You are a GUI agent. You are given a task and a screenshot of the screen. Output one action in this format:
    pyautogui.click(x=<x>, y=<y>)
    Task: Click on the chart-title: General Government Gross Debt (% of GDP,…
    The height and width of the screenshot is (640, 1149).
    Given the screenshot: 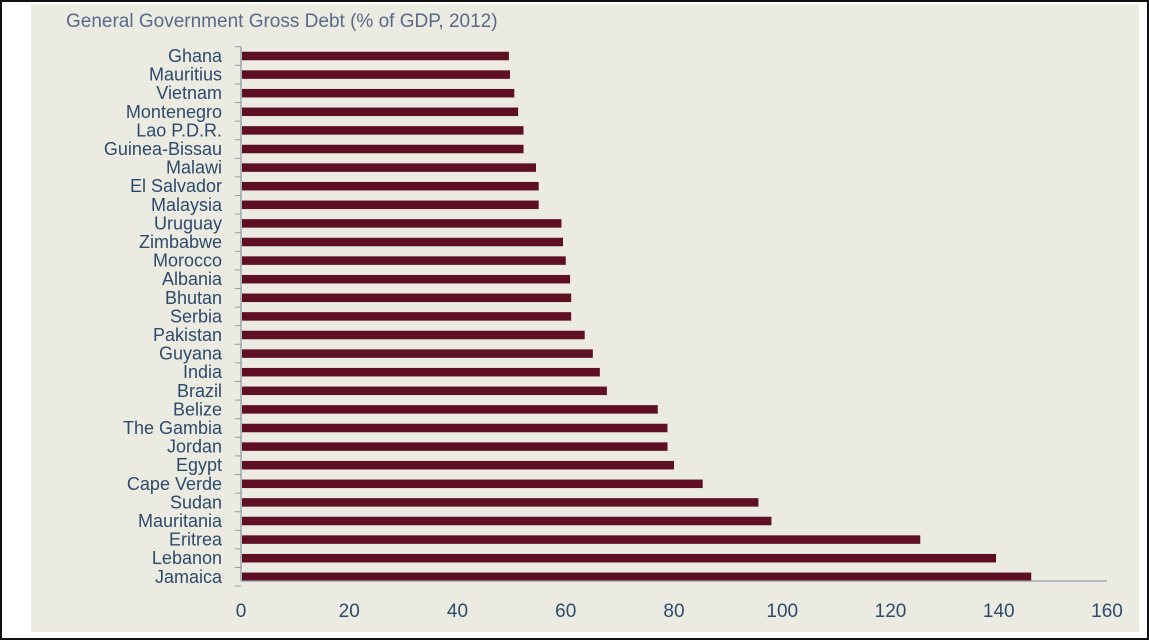 What is the action you would take?
    pyautogui.click(x=282, y=21)
    